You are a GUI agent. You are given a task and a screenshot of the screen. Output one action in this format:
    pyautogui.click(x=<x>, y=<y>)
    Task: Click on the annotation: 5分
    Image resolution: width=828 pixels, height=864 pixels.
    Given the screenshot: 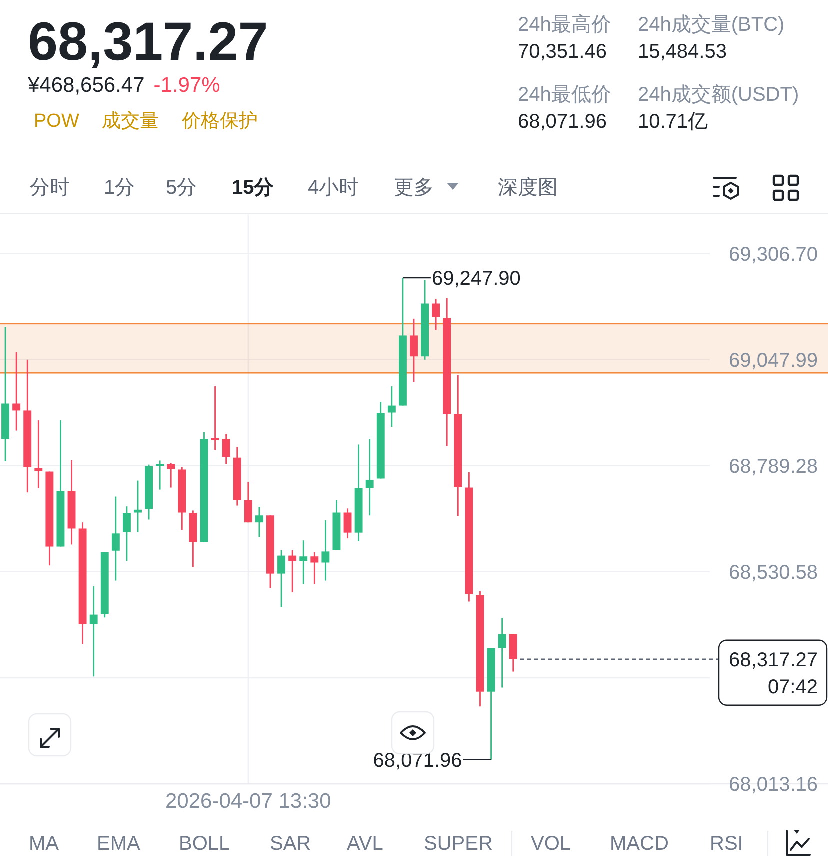 What is the action you would take?
    pyautogui.click(x=182, y=188)
    